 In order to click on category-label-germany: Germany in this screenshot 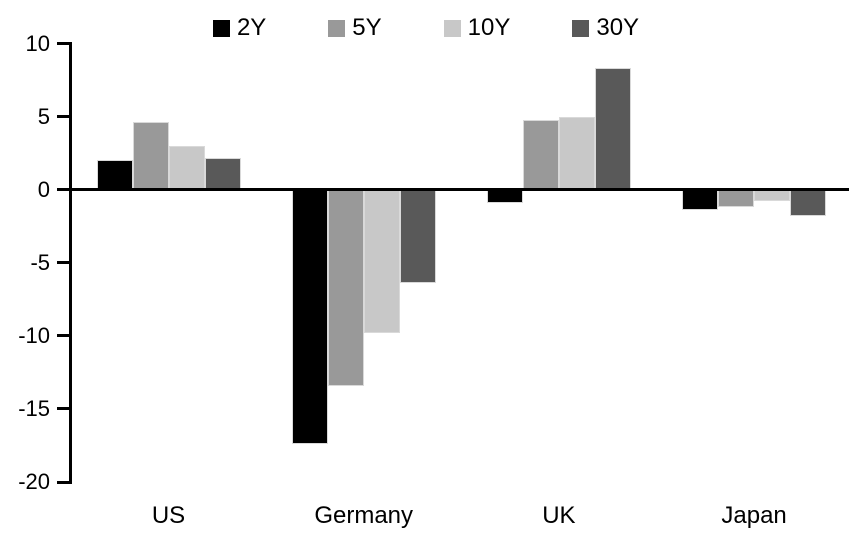, I will do `click(364, 515)`.